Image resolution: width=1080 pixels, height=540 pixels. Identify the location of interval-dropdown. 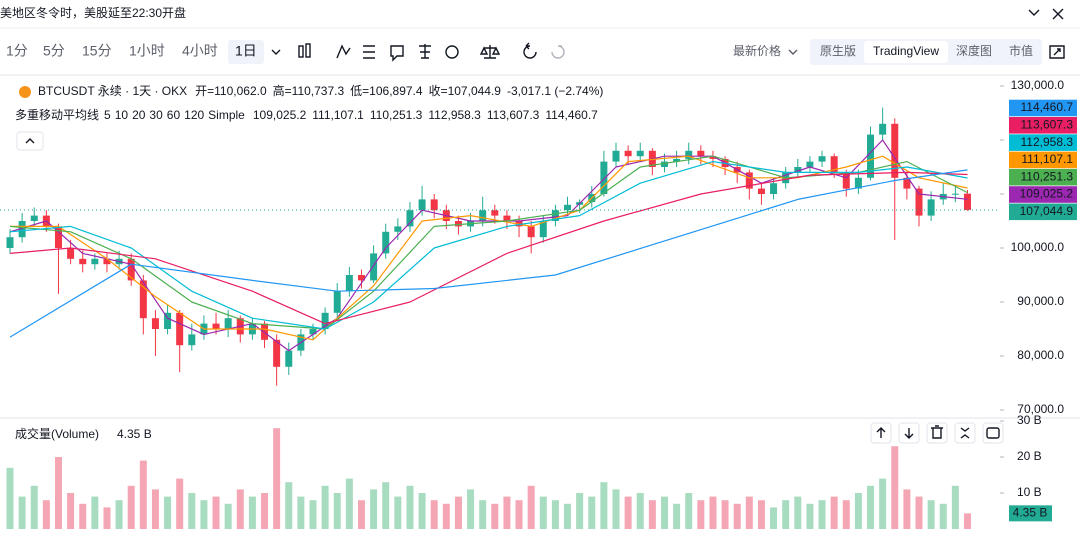
(276, 52).